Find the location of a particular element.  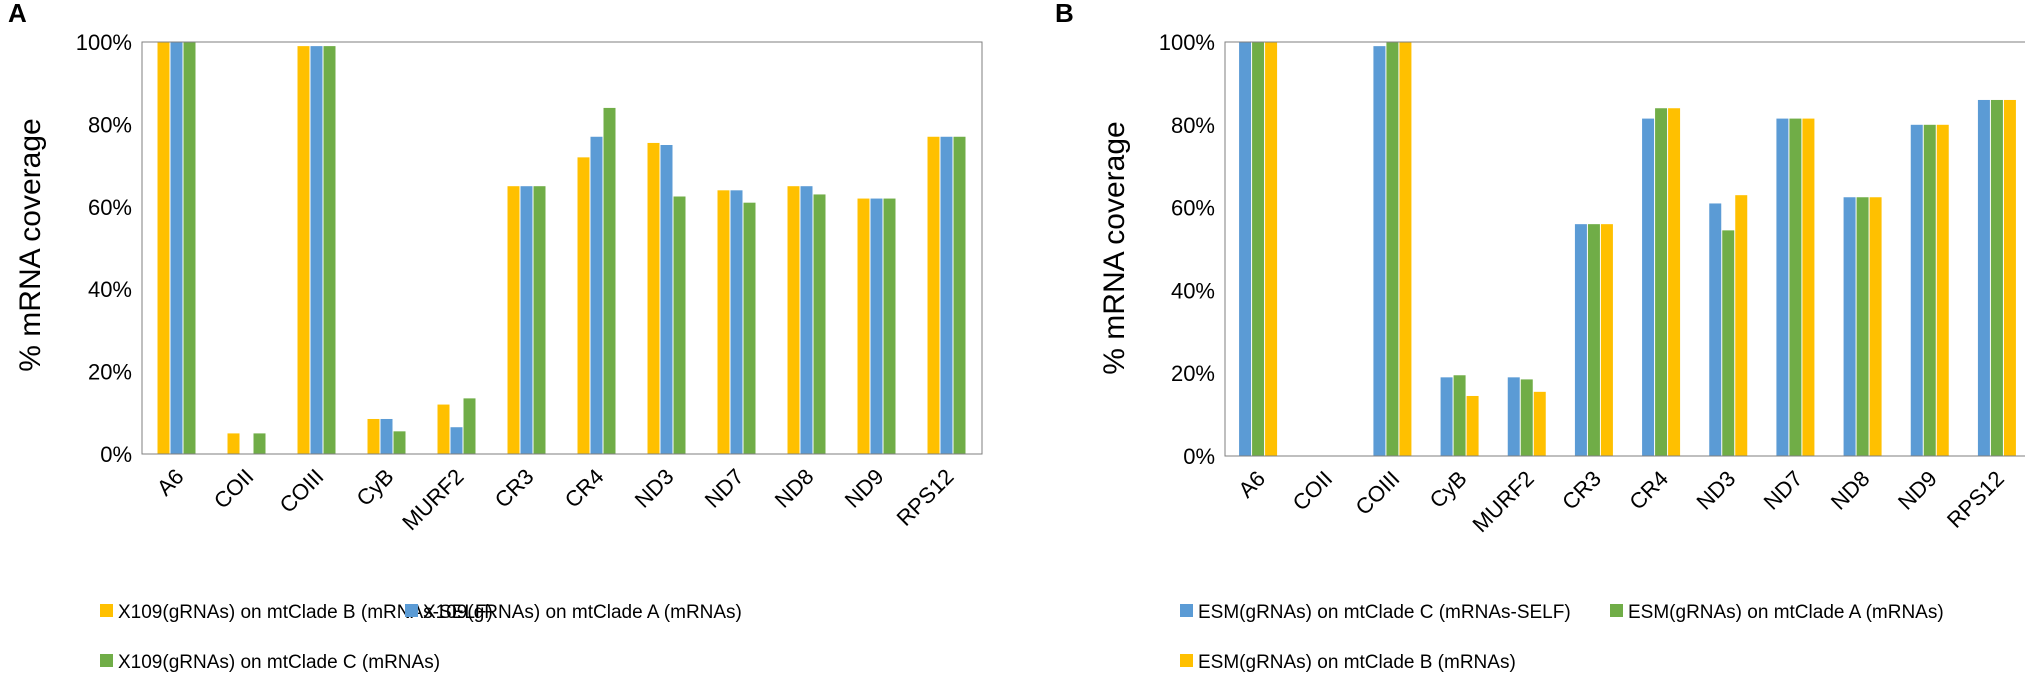

panel-b-x-tick-label: COII is located at coordinates (1313, 491).